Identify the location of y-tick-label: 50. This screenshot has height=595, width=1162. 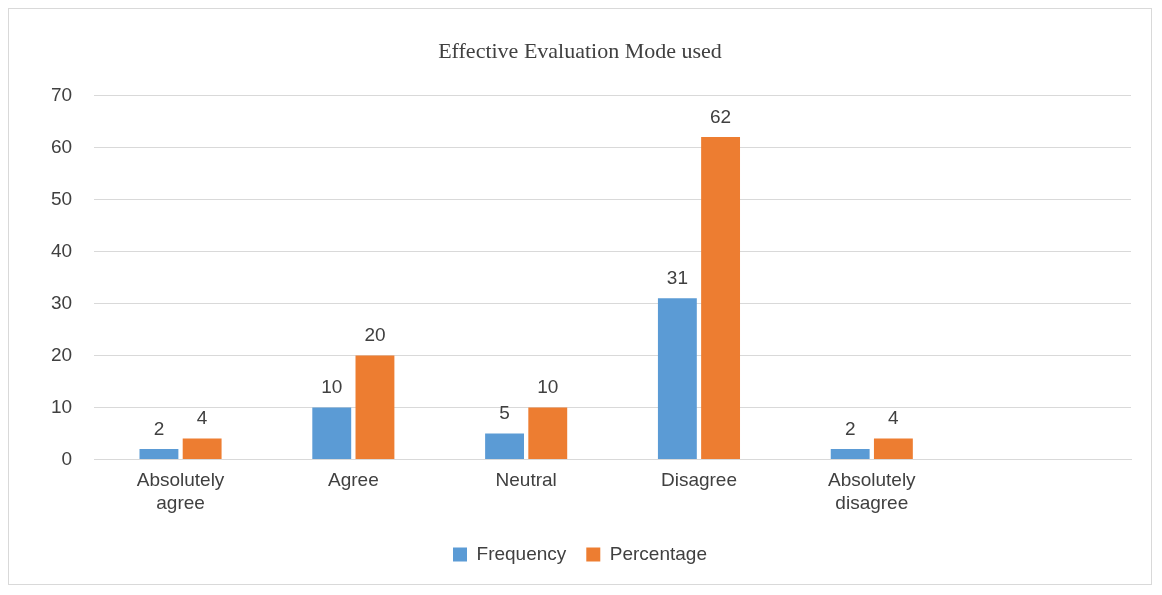
(61, 198).